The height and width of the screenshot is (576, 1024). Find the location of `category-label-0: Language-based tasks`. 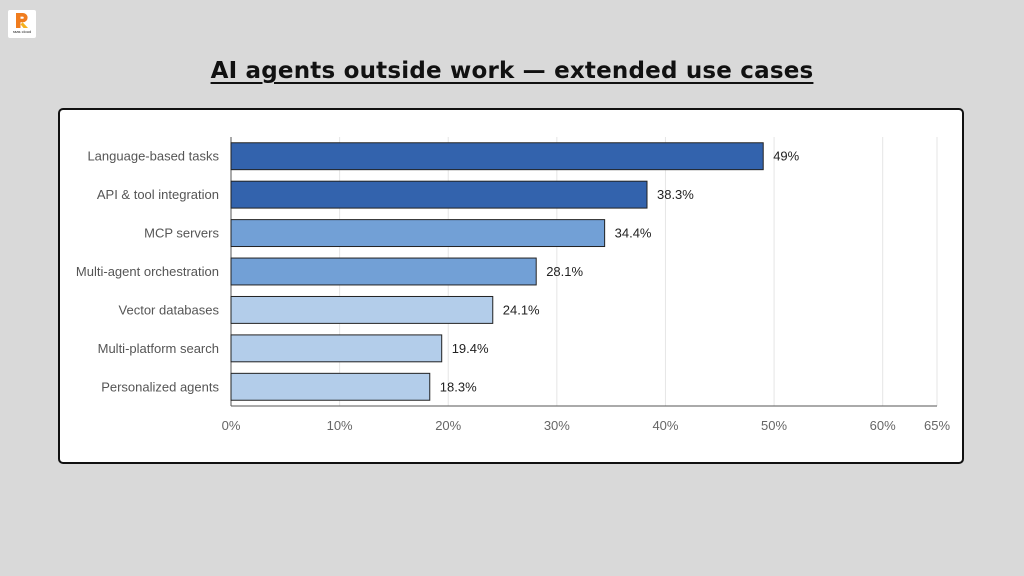

category-label-0: Language-based tasks is located at coordinates (153, 156).